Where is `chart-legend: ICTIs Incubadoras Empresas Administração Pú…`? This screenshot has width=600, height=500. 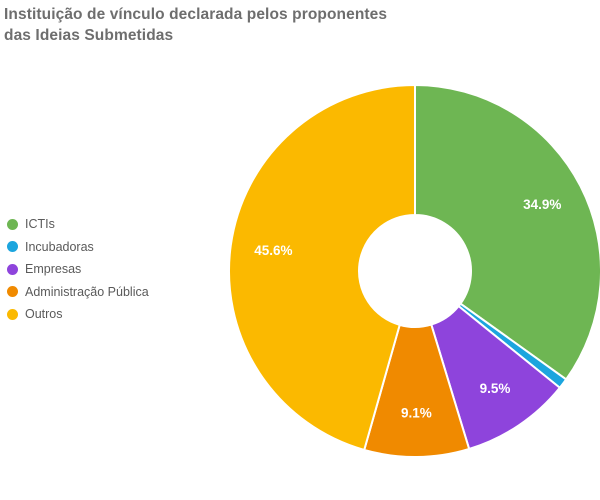 chart-legend: ICTIs Incubadoras Empresas Administração Pú… is located at coordinates (99, 269).